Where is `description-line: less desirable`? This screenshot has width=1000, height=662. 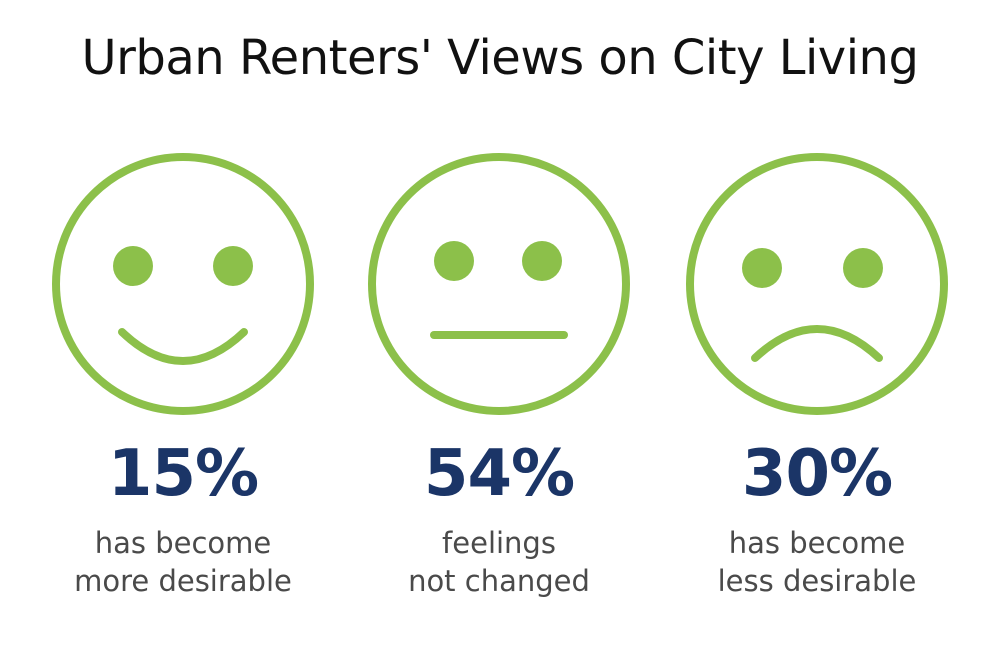
description-line: less desirable is located at coordinates (817, 581).